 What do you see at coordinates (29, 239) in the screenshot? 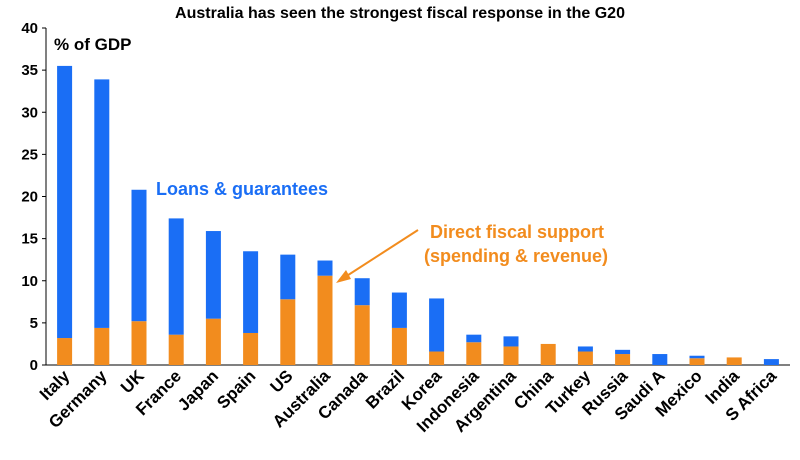
I see `y-tick-label: 15` at bounding box center [29, 239].